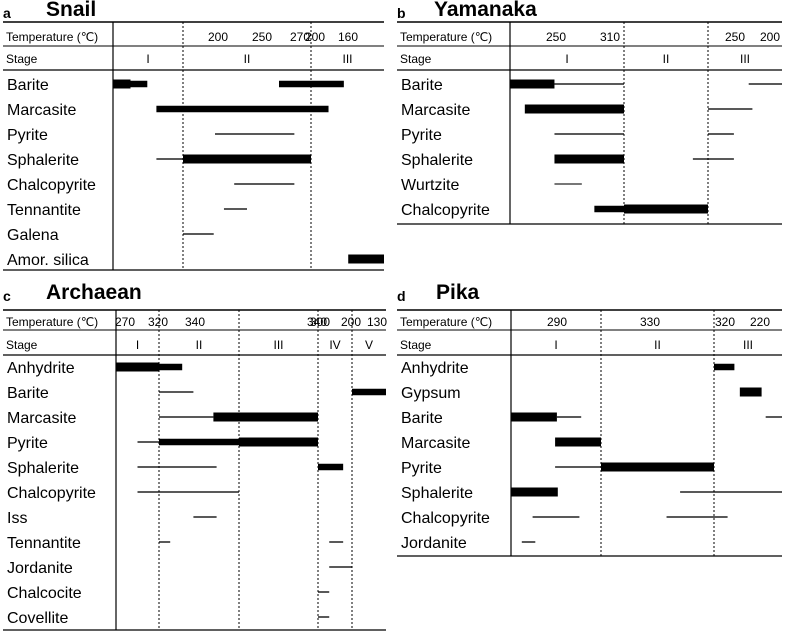 This screenshot has width=785, height=638. What do you see at coordinates (17, 518) in the screenshot?
I see `mineral-label-archaean-iss: Iss` at bounding box center [17, 518].